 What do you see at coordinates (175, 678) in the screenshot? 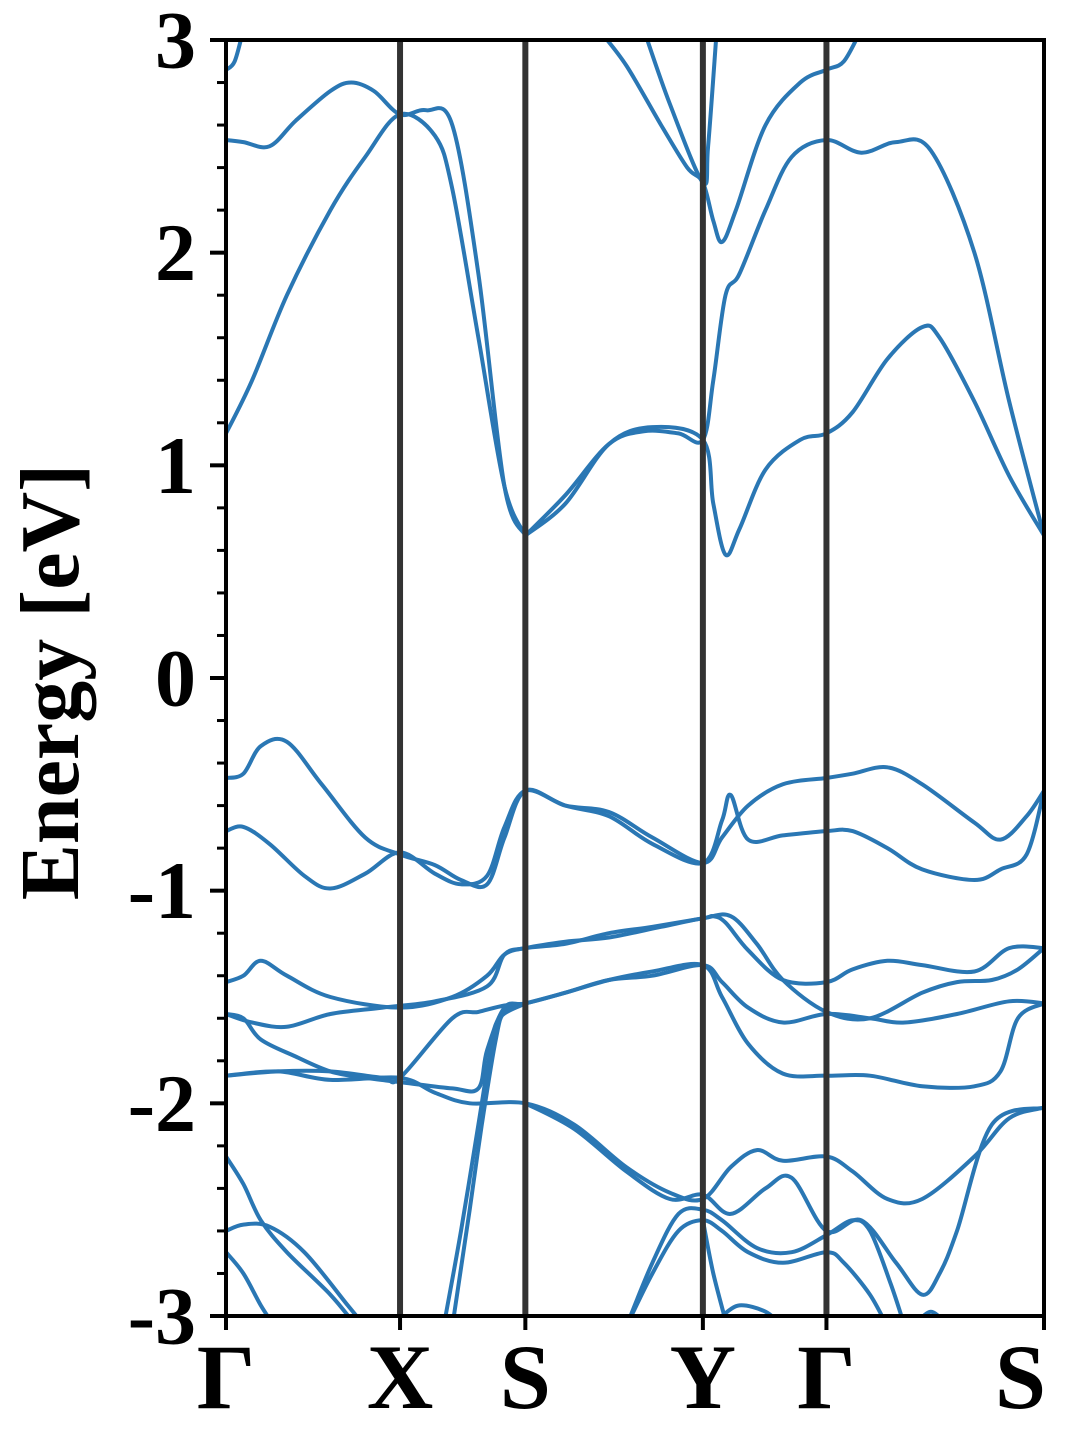
I see `y-tick-label: 0` at bounding box center [175, 678].